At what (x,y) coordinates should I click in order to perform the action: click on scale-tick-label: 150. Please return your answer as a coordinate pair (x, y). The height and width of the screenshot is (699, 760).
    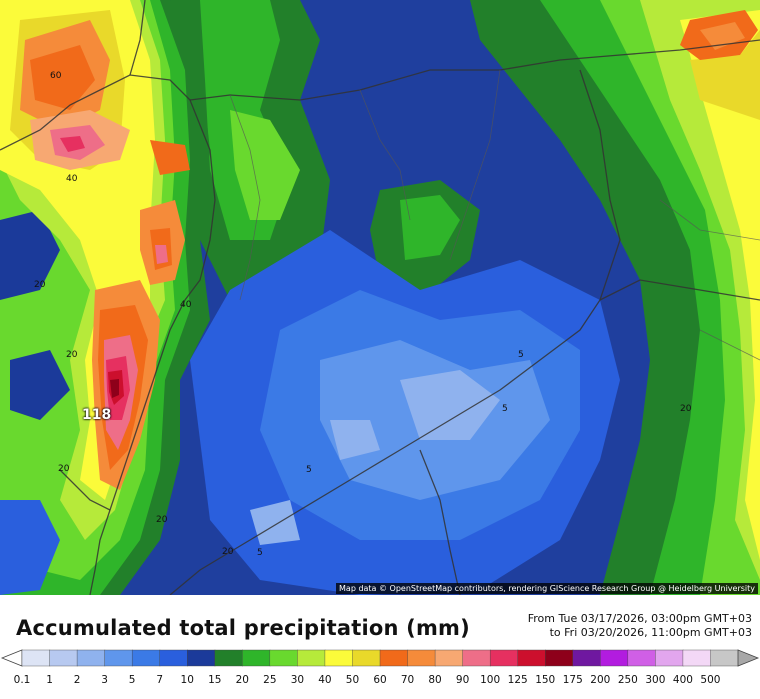
    Looking at the image, I should click on (545, 680).